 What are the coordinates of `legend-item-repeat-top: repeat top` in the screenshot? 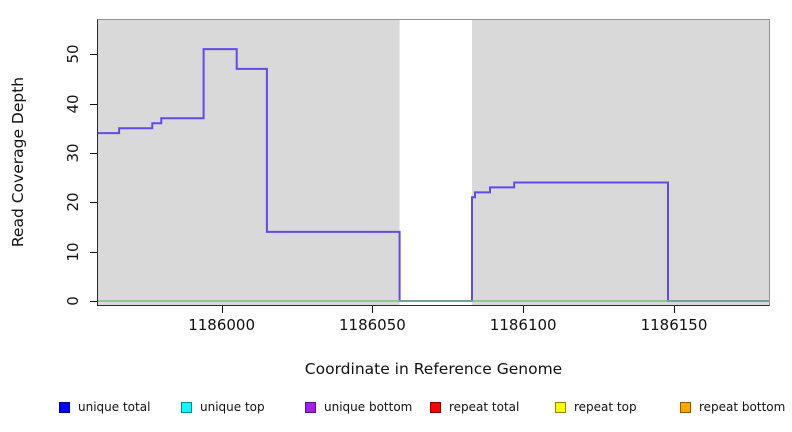 It's located at (596, 407).